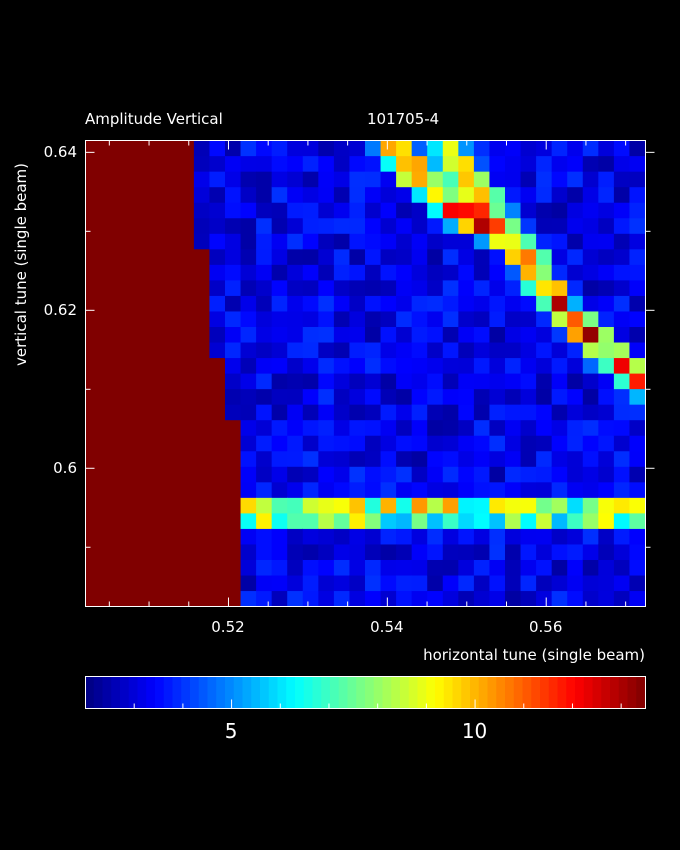  Describe the element at coordinates (168, 692) in the screenshot. I see `colorbar-swatch` at that location.